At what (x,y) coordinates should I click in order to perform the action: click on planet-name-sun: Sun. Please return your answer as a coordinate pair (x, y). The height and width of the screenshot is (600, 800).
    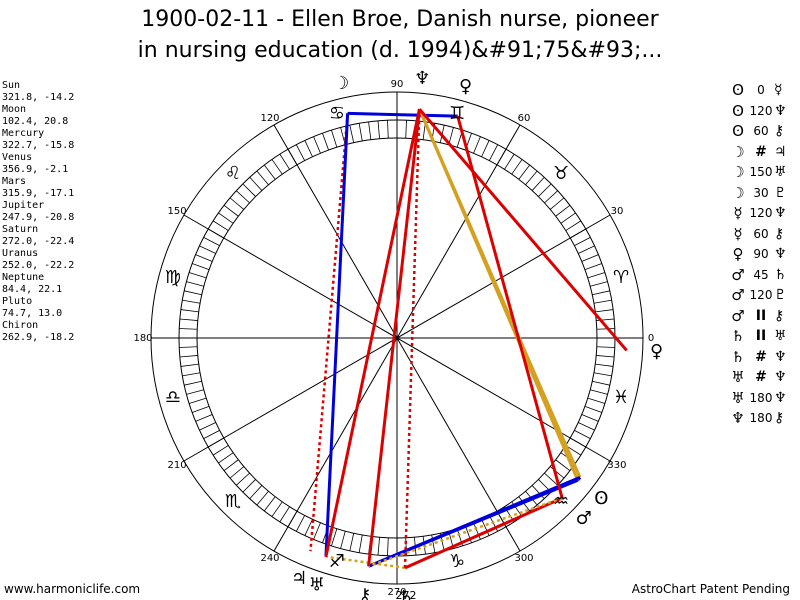
    Looking at the image, I should click on (11, 85).